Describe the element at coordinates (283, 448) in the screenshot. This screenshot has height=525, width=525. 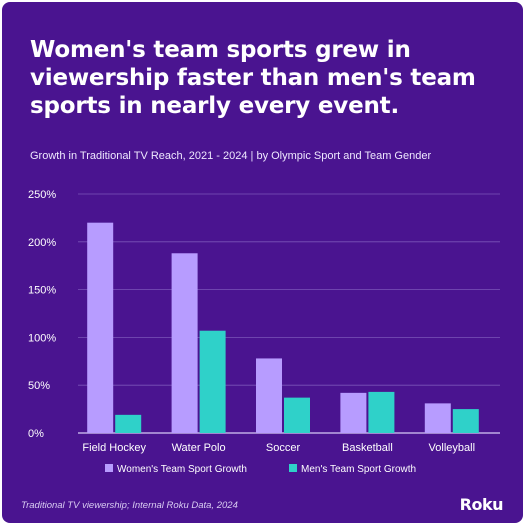
I see `x-tick-label: Soccer` at that location.